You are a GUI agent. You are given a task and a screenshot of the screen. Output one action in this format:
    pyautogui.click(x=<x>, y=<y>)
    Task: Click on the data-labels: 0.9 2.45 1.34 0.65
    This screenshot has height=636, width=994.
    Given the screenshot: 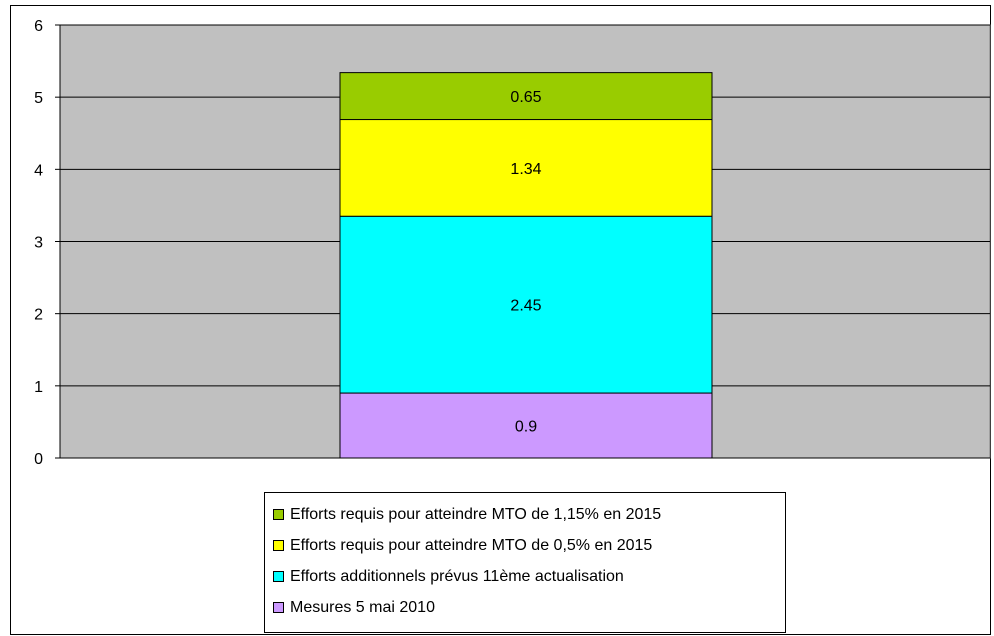 What is the action you would take?
    pyautogui.click(x=525, y=262)
    